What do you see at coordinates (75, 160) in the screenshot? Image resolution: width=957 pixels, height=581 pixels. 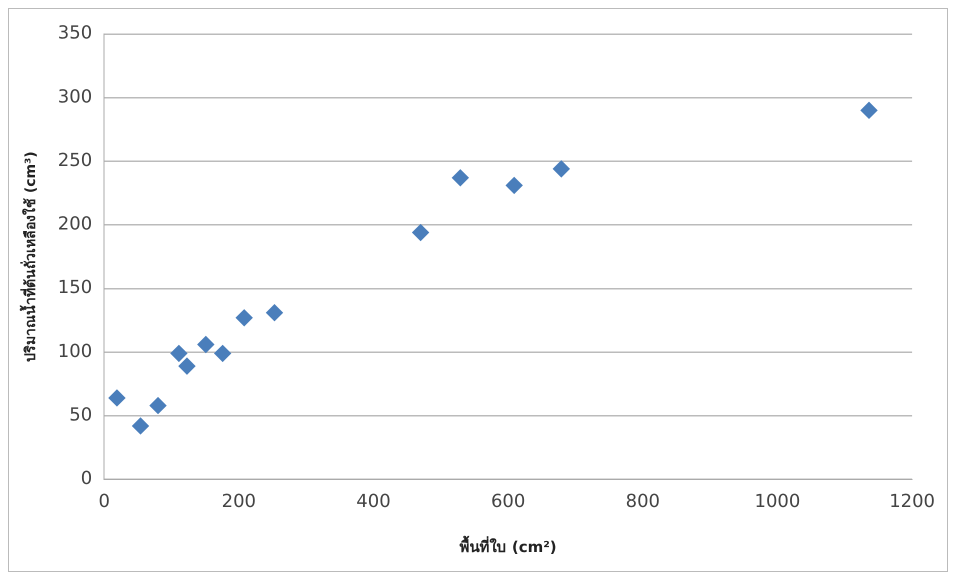 I see `y-tick-label: 250` at bounding box center [75, 160].